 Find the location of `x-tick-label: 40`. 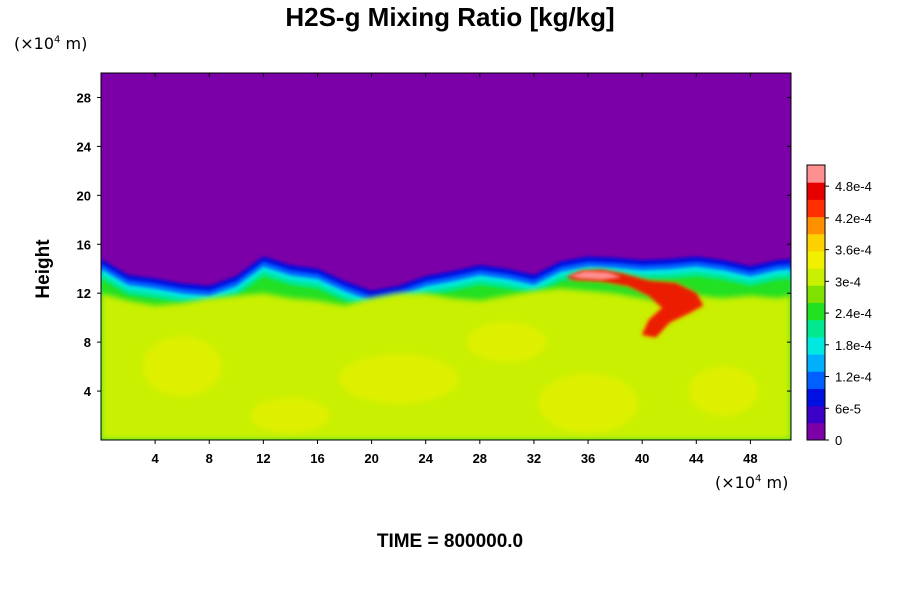

x-tick-label: 40 is located at coordinates (642, 458).